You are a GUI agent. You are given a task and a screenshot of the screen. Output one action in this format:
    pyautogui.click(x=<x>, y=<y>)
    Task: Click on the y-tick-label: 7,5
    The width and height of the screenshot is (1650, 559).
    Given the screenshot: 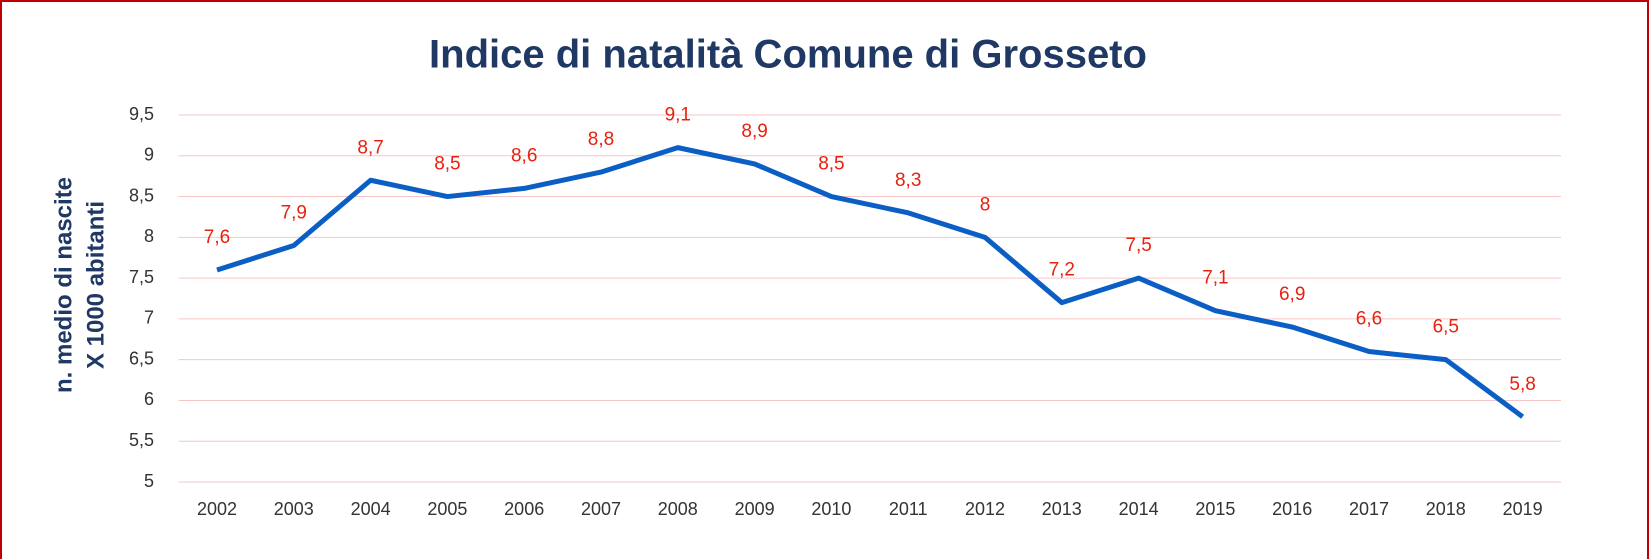 What is the action you would take?
    pyautogui.click(x=141, y=277)
    